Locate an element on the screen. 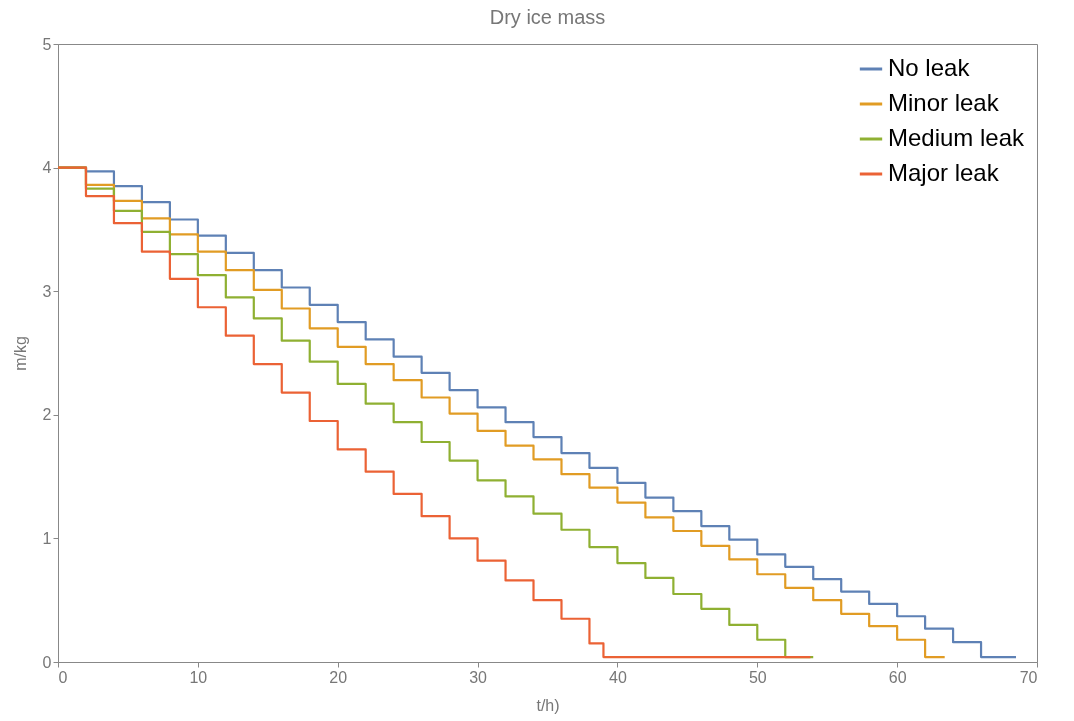  legend-label: Medium leak is located at coordinates (957, 137).